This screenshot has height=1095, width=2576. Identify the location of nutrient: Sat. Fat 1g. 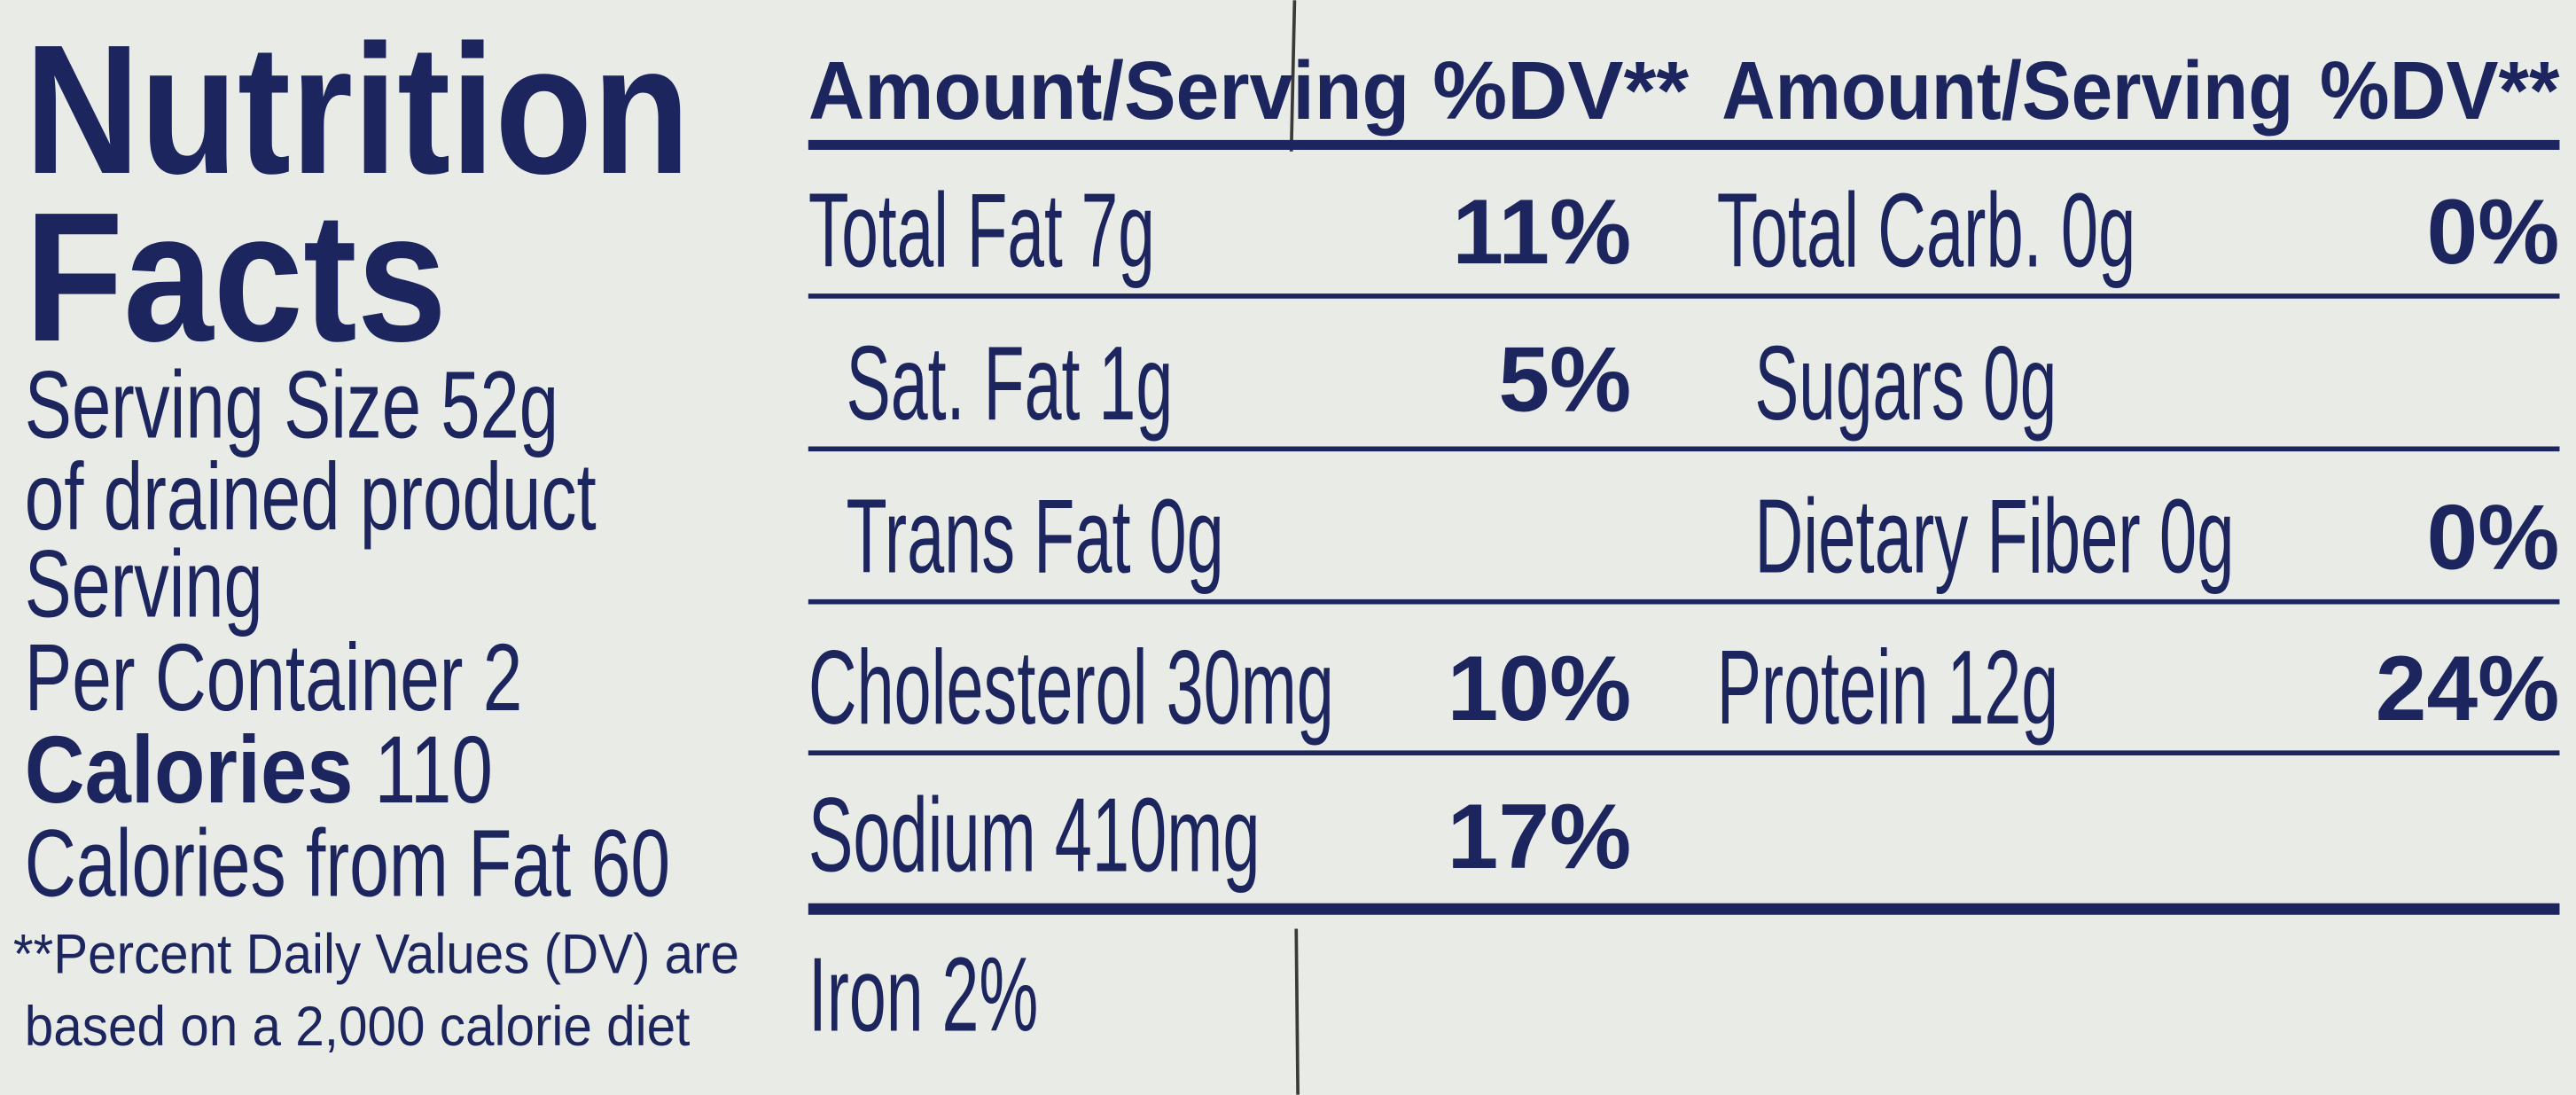
(1009, 383).